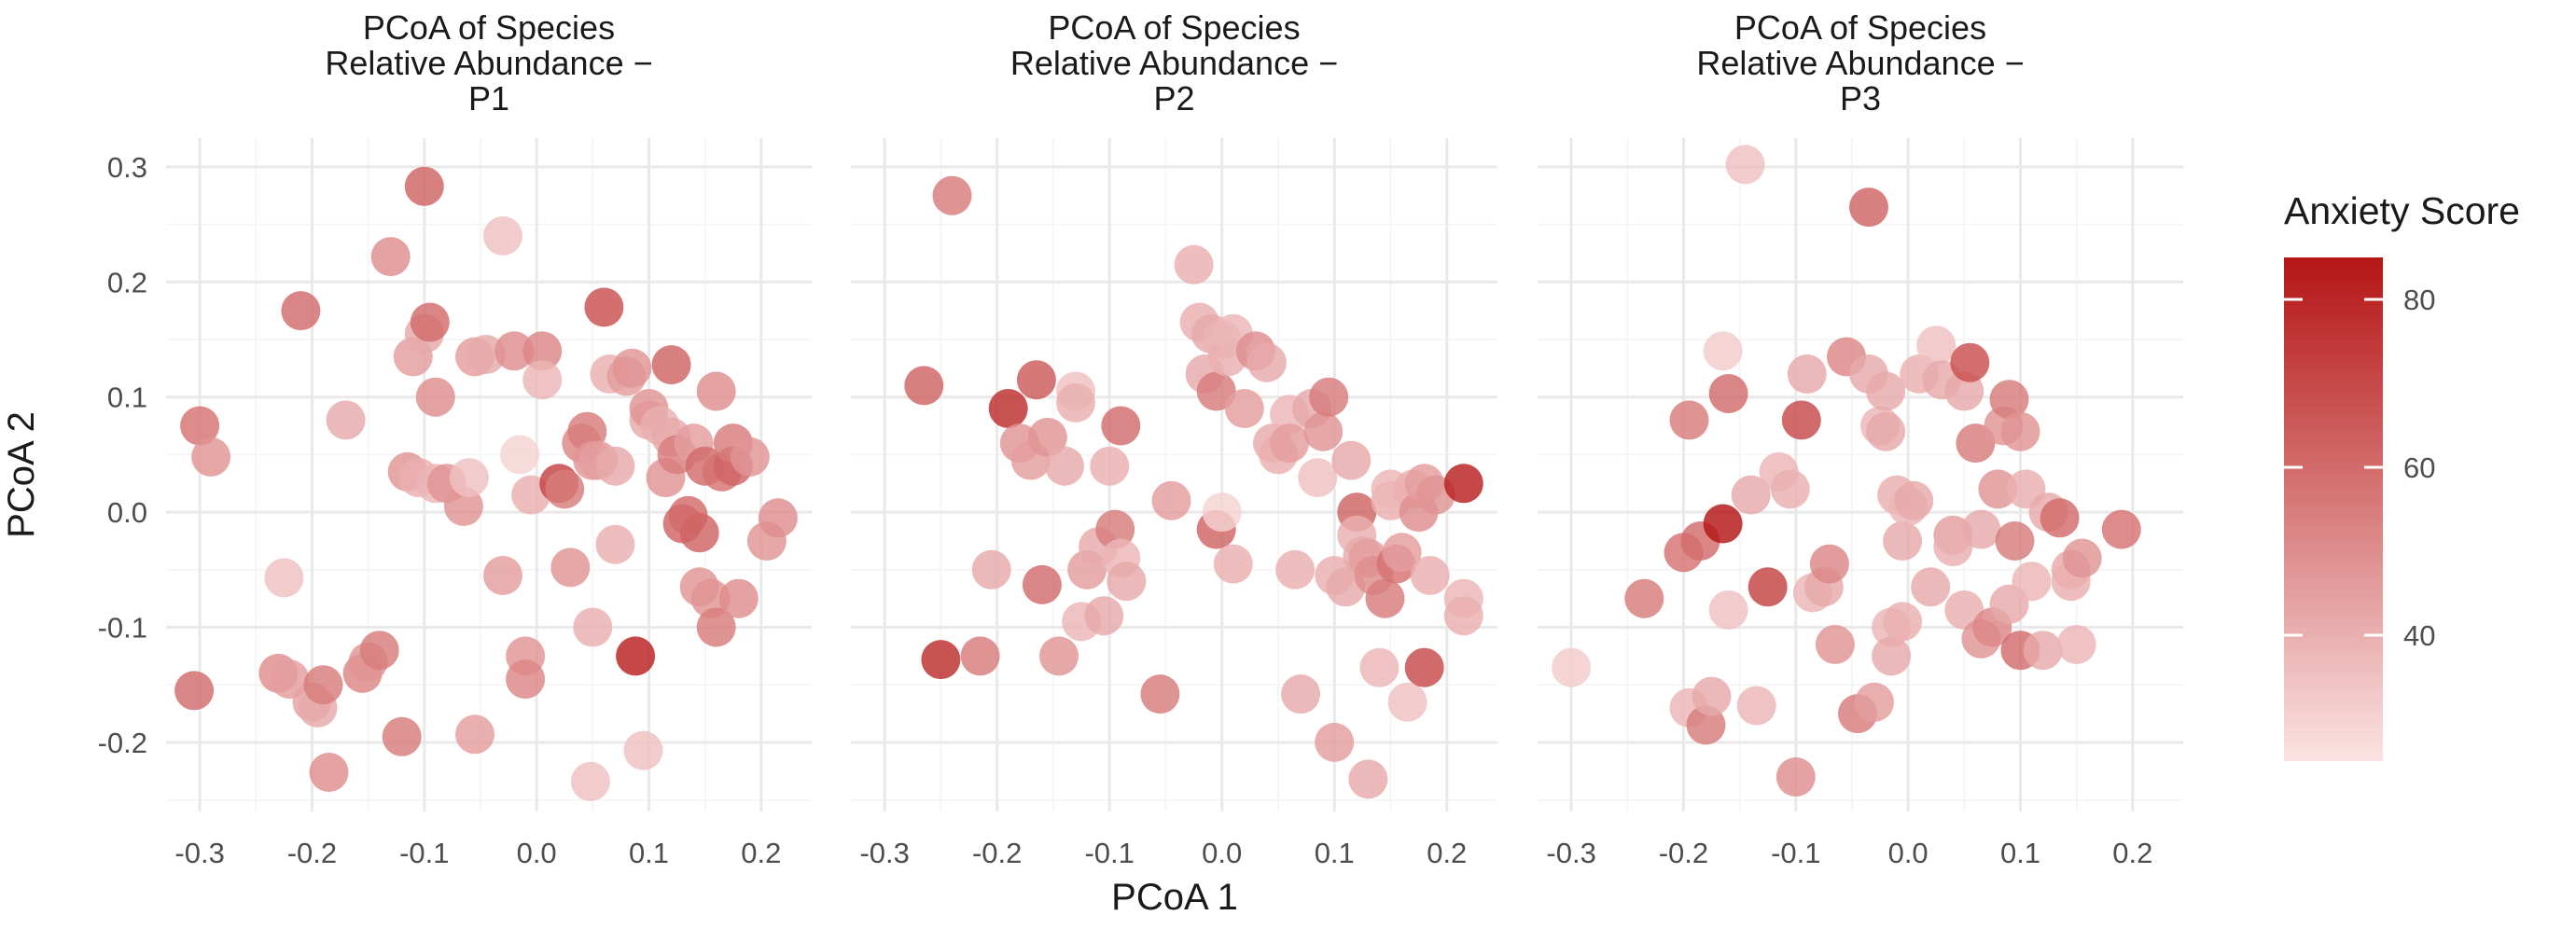 Image resolution: width=2576 pixels, height=929 pixels. What do you see at coordinates (21, 474) in the screenshot?
I see `y-axis-title: PCoA 2` at bounding box center [21, 474].